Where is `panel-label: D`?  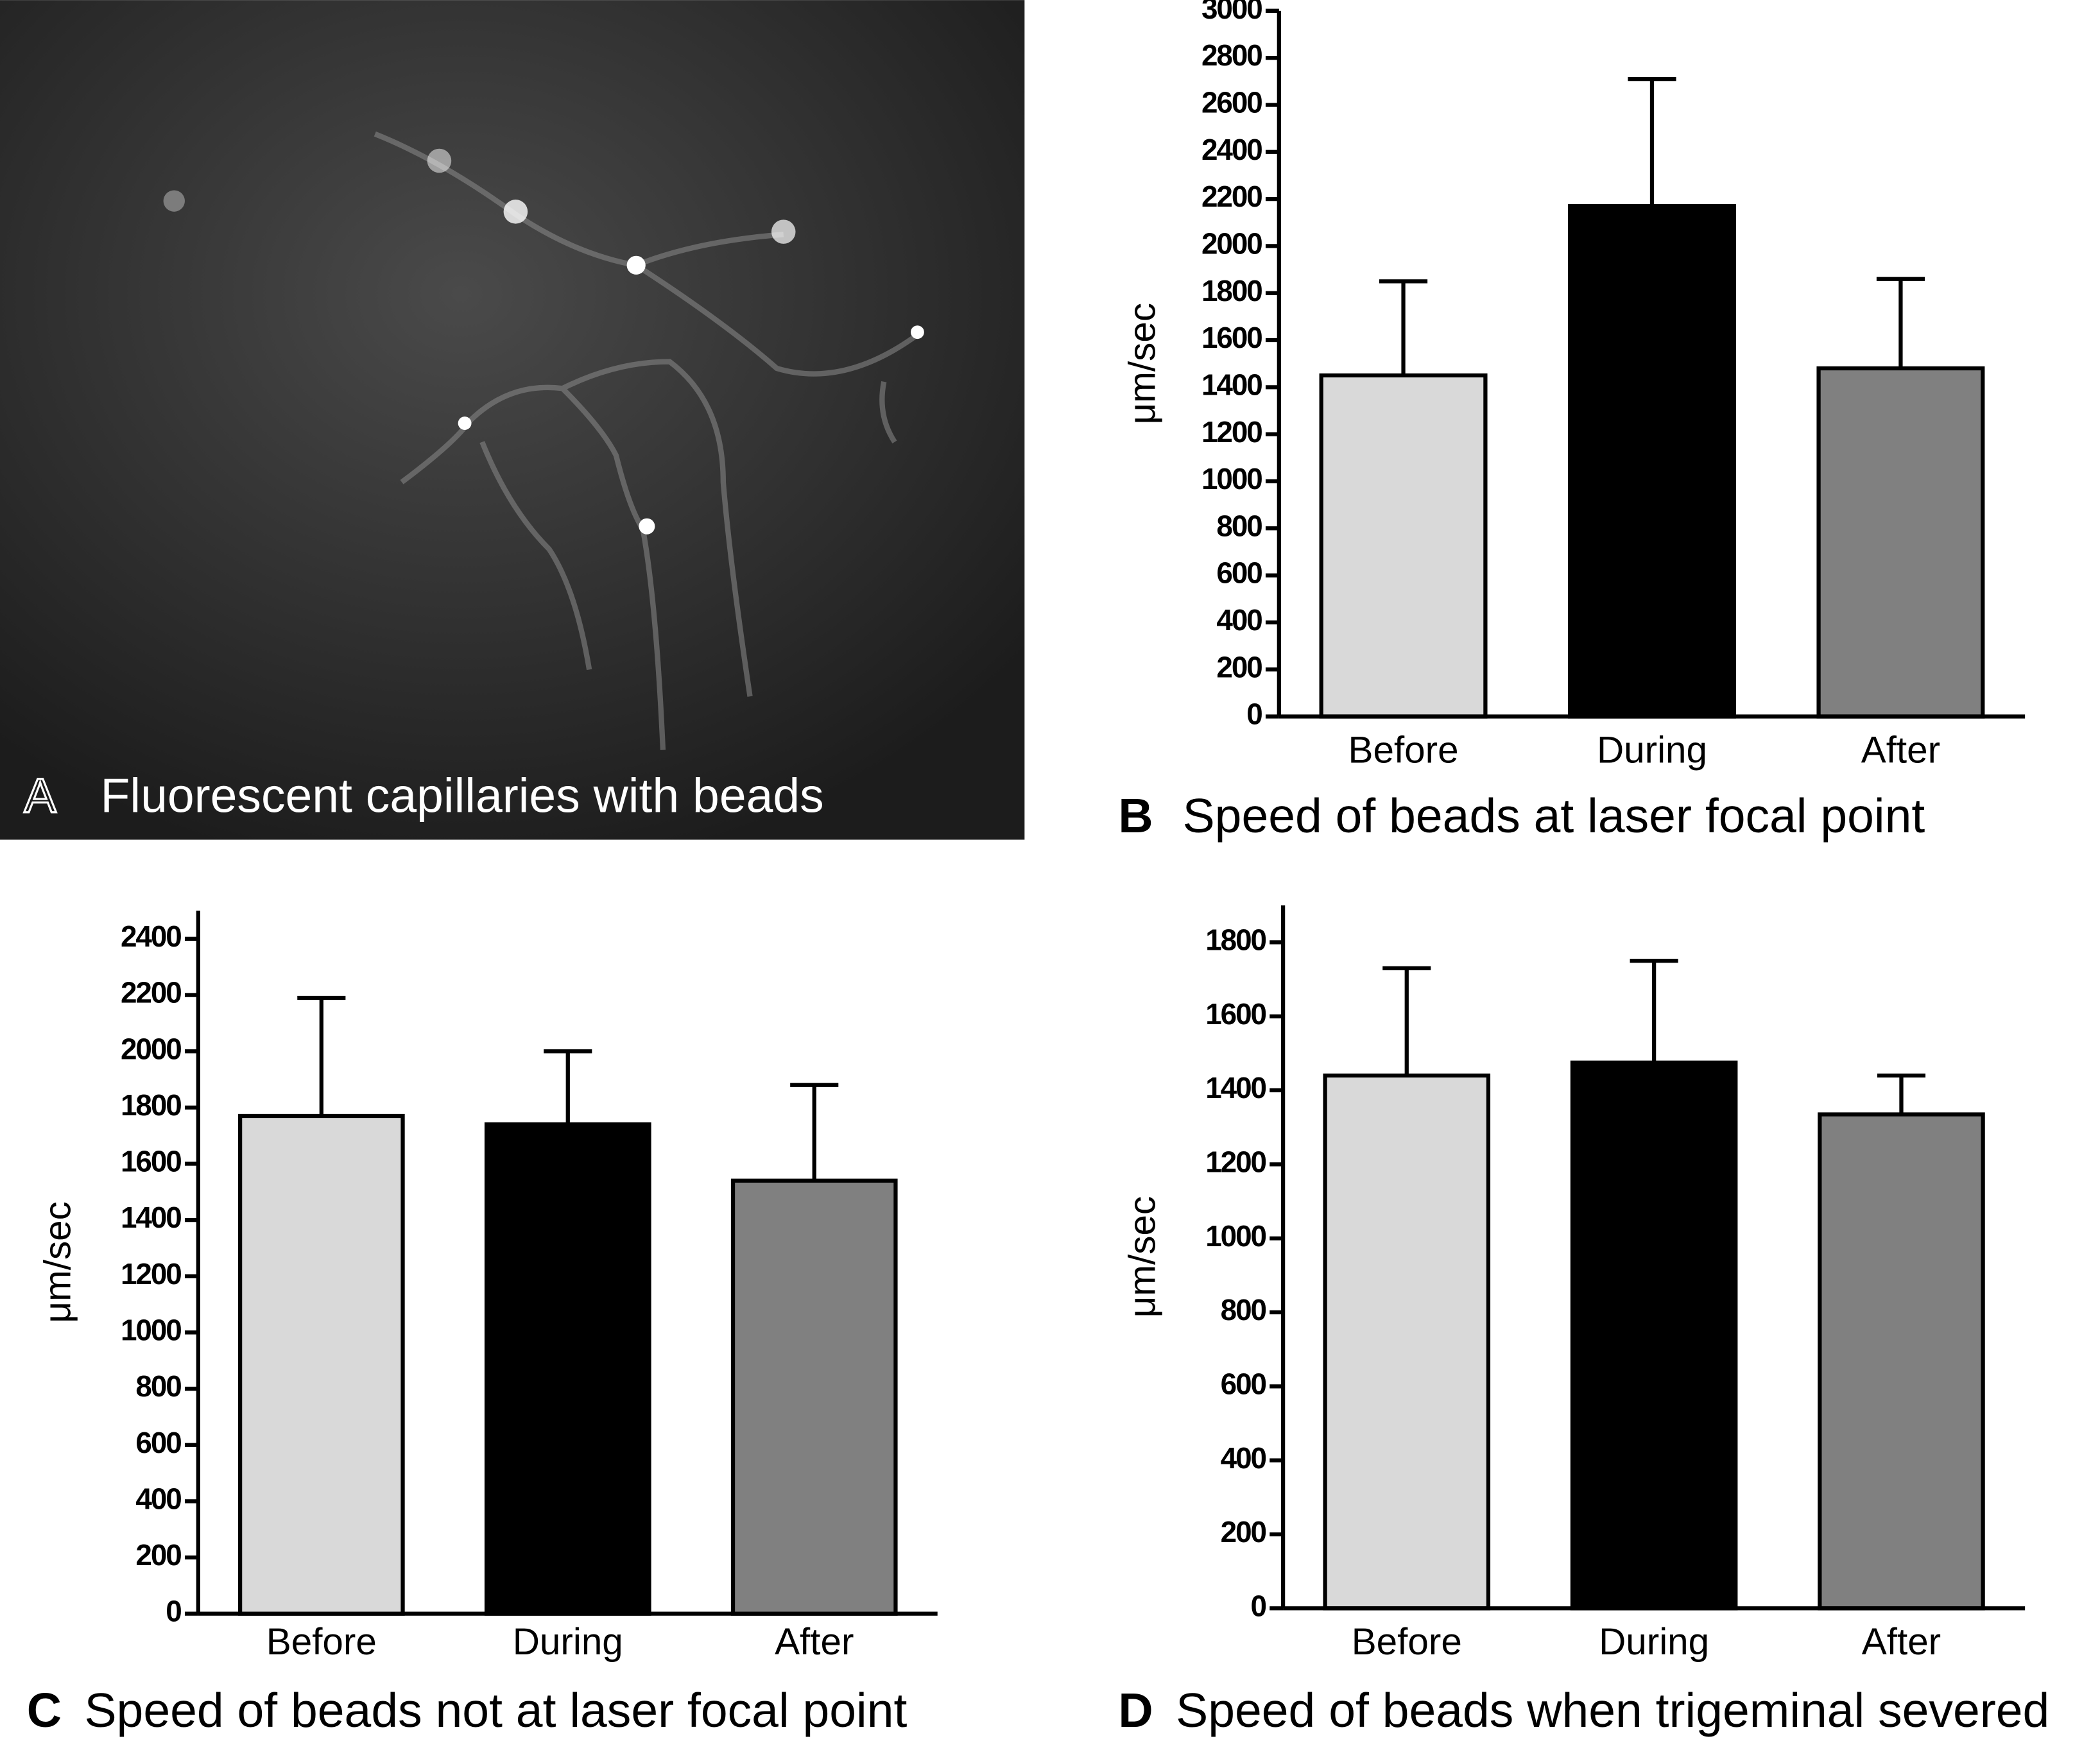
panel-label: D is located at coordinates (1135, 1710).